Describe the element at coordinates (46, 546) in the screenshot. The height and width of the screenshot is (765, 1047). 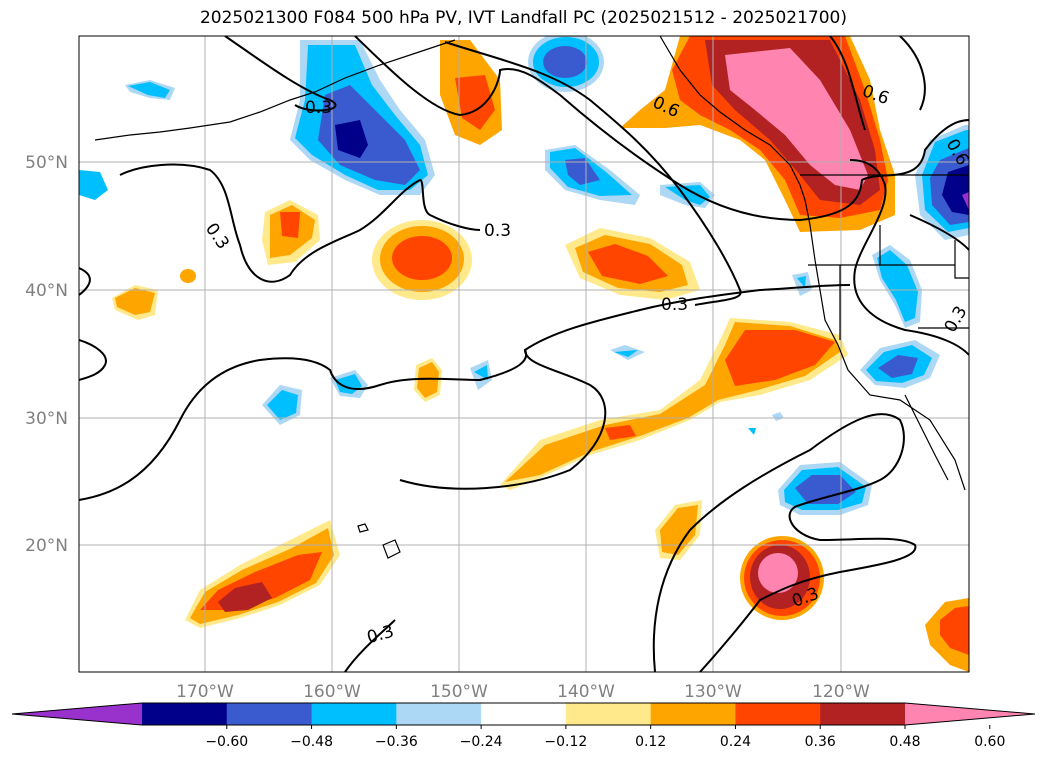
I see `lat-label-20n: 20°N` at that location.